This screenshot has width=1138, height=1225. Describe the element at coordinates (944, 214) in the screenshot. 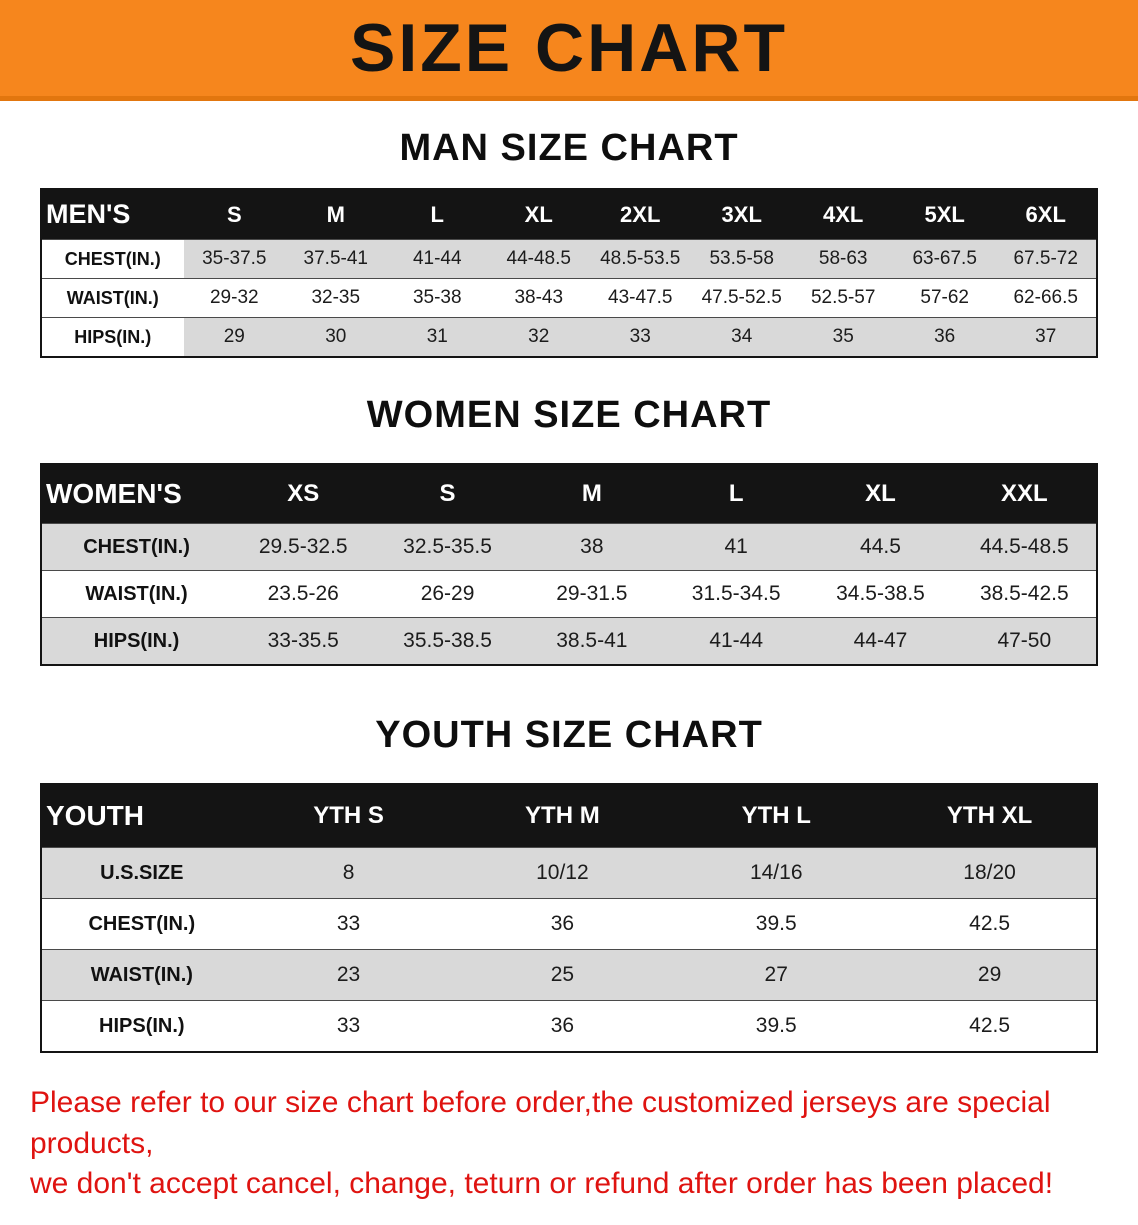

I see `size-header-cell: 5XL` at that location.